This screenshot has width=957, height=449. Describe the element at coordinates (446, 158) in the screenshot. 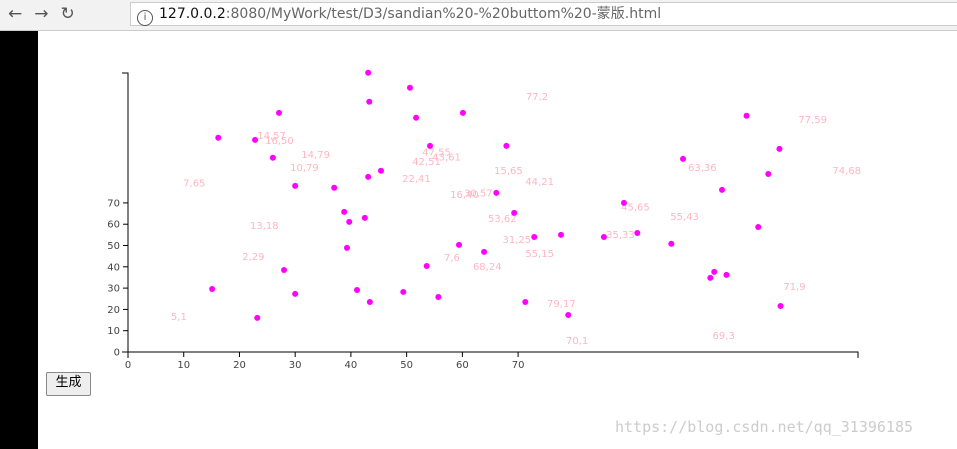

I see `point-annotation: 43,61` at that location.